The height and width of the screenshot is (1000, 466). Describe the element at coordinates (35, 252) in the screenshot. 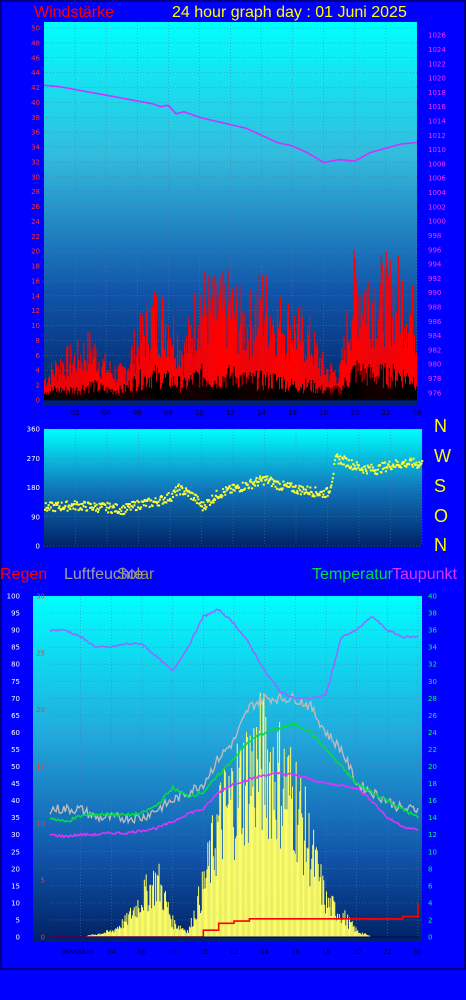

I see `wind-tick-label: 20` at that location.